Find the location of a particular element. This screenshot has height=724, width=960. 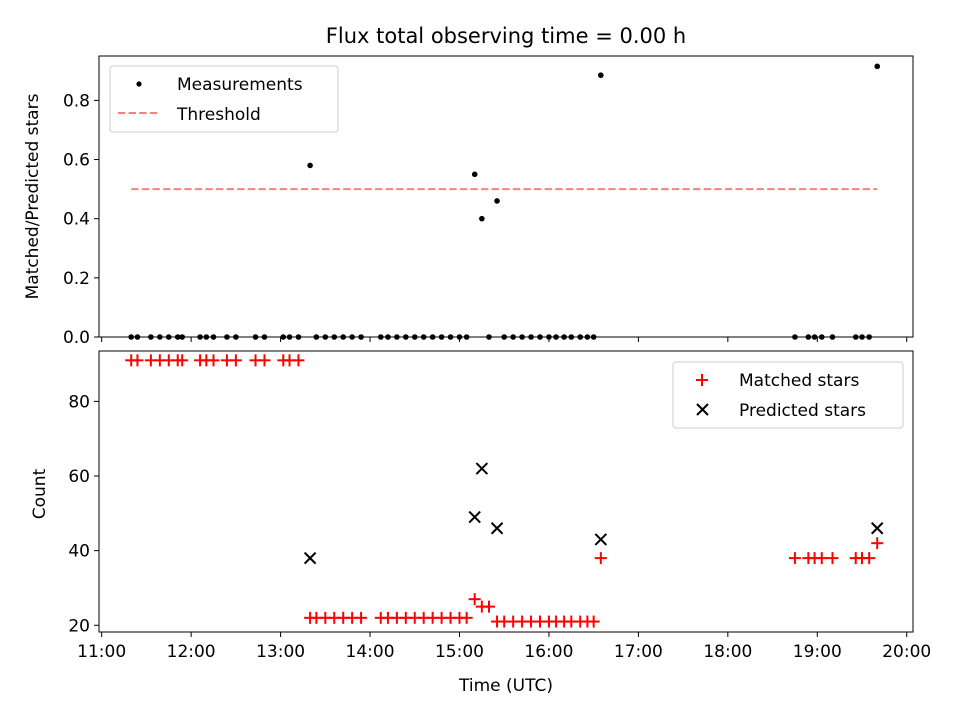

x-axis-label: Time (UTC) is located at coordinates (505, 686).